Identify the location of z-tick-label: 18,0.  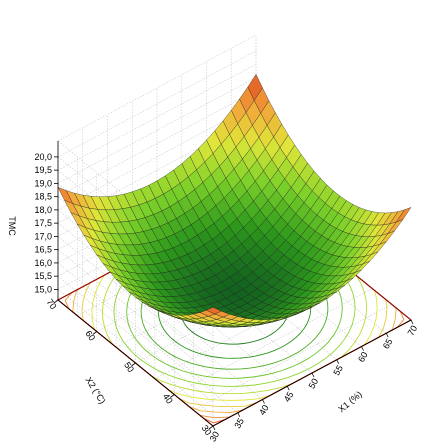
(43, 210).